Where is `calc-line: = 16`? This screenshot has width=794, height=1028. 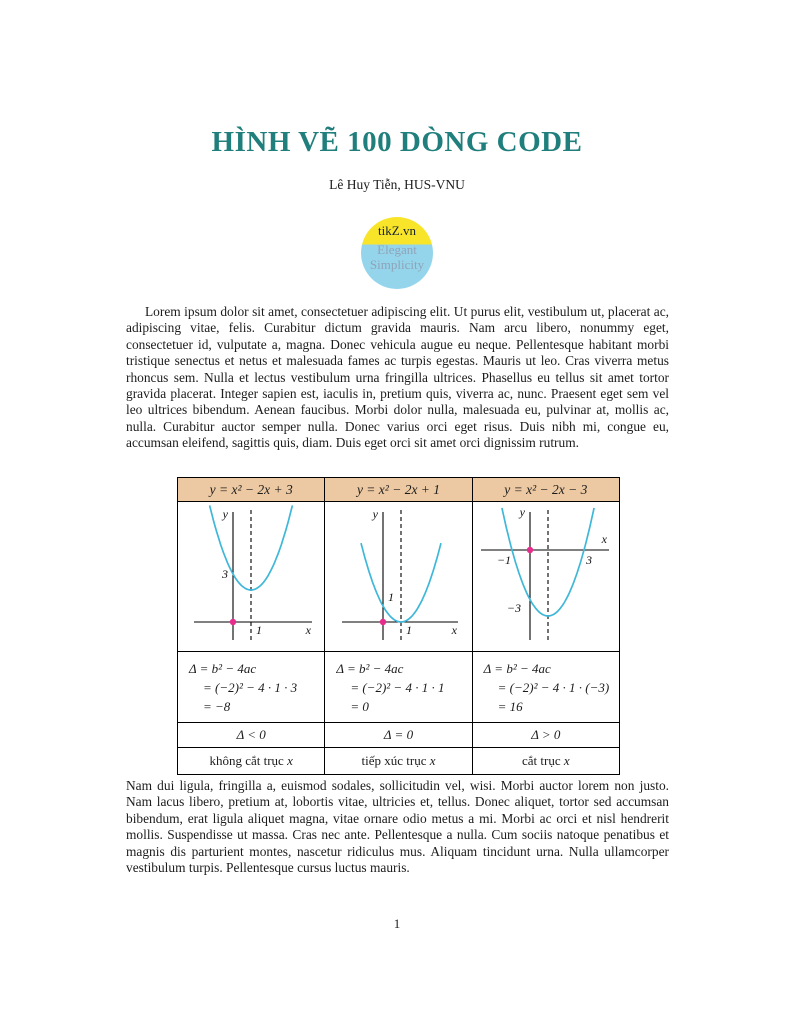 calc-line: = 16 is located at coordinates (510, 706).